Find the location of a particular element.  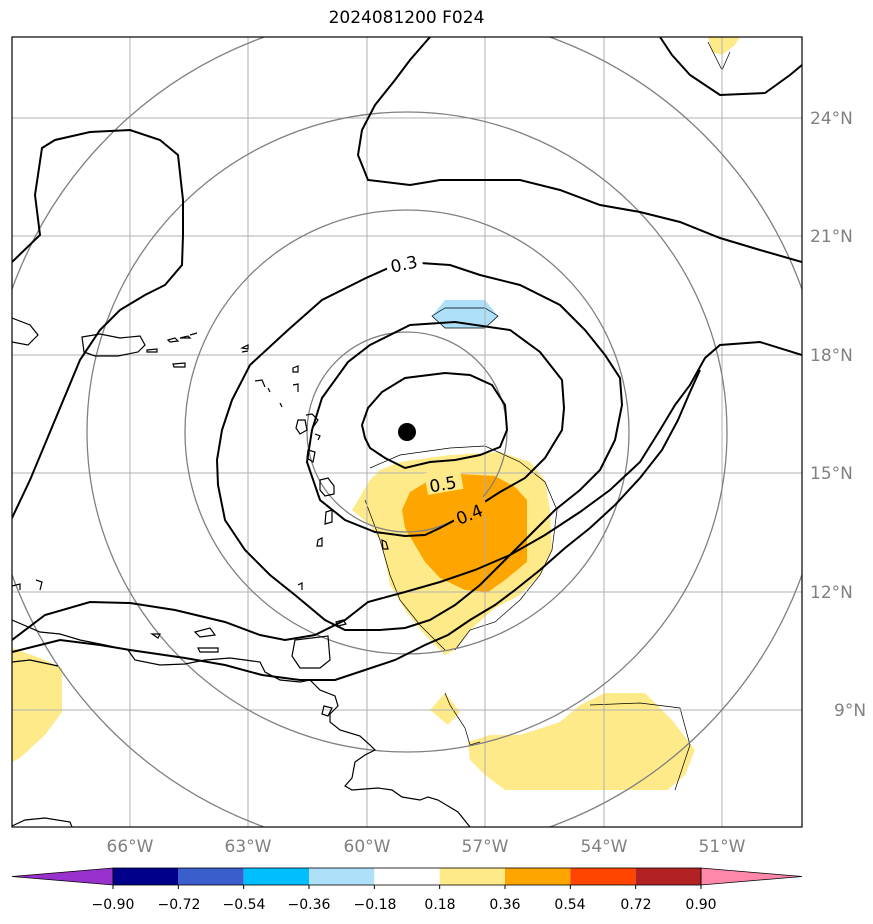

venezuela-coast is located at coordinates (241, 723).